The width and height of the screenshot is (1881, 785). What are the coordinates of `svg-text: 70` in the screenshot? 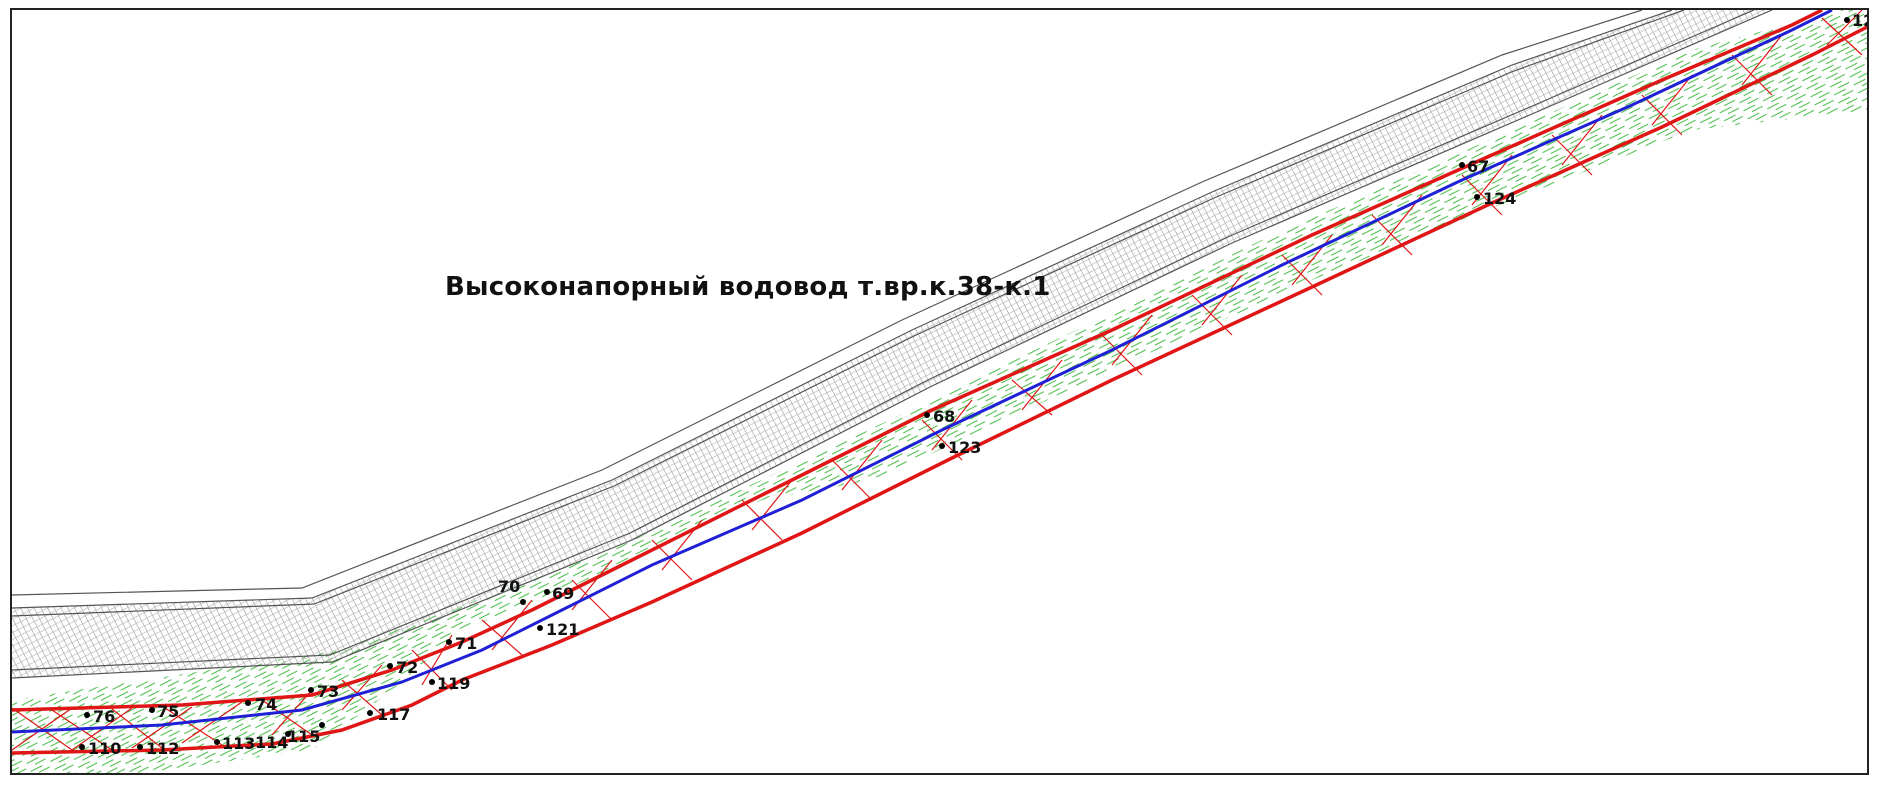 It's located at (509, 586).